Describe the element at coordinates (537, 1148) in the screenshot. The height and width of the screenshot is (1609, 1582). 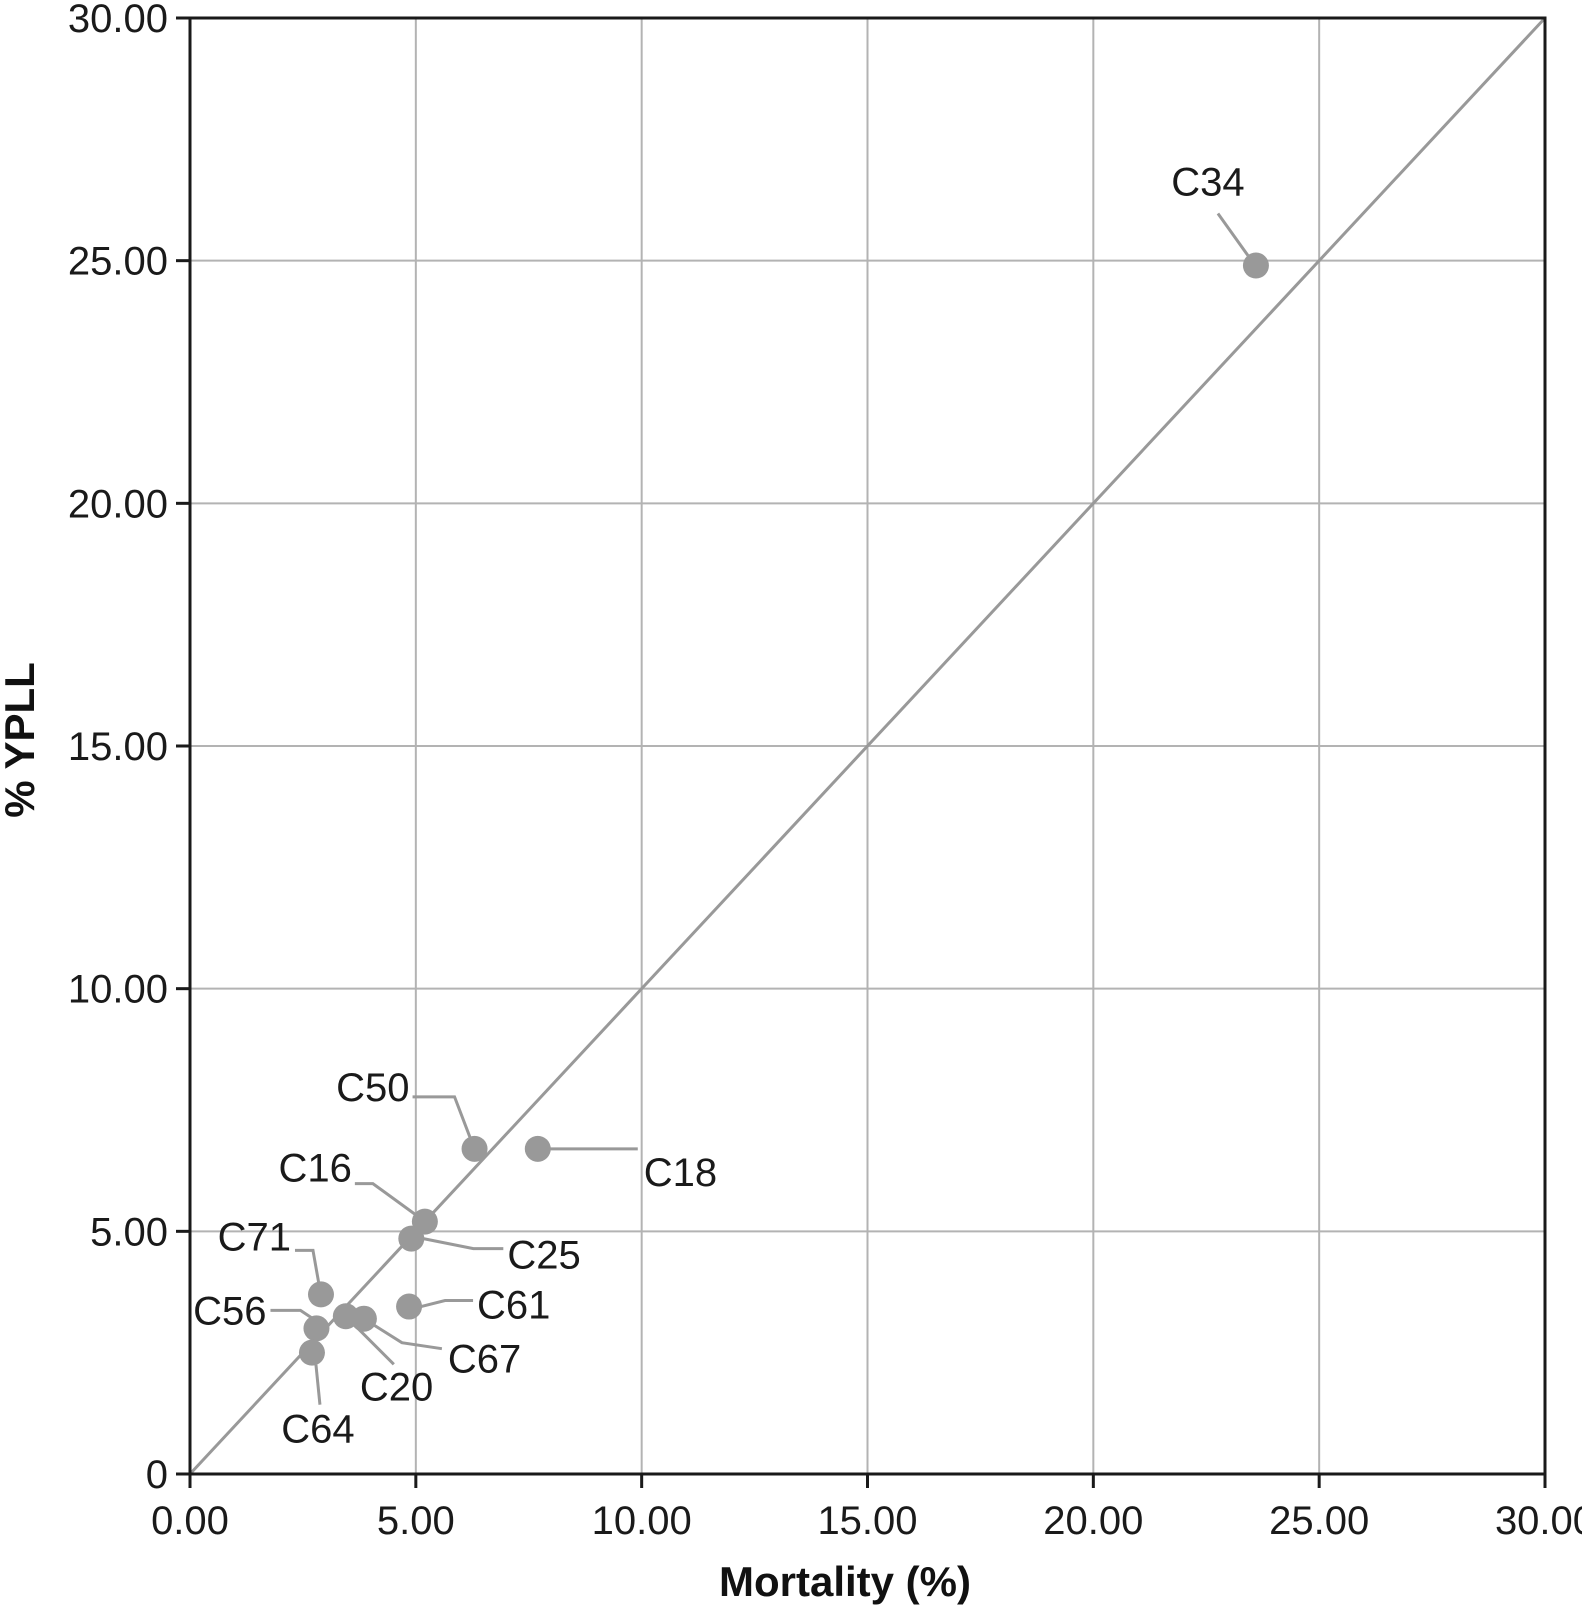
I see `data-point-c18` at that location.